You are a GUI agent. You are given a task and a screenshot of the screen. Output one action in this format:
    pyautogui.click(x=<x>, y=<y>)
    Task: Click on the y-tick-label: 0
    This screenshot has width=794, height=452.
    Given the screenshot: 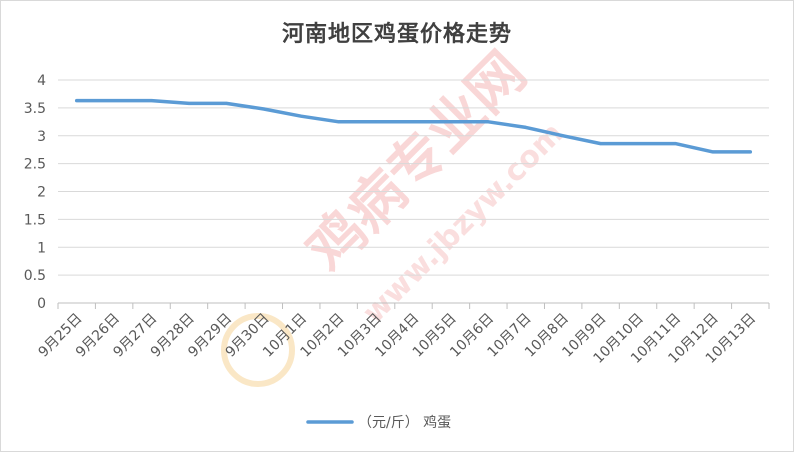 What is the action you would take?
    pyautogui.click(x=41, y=304)
    